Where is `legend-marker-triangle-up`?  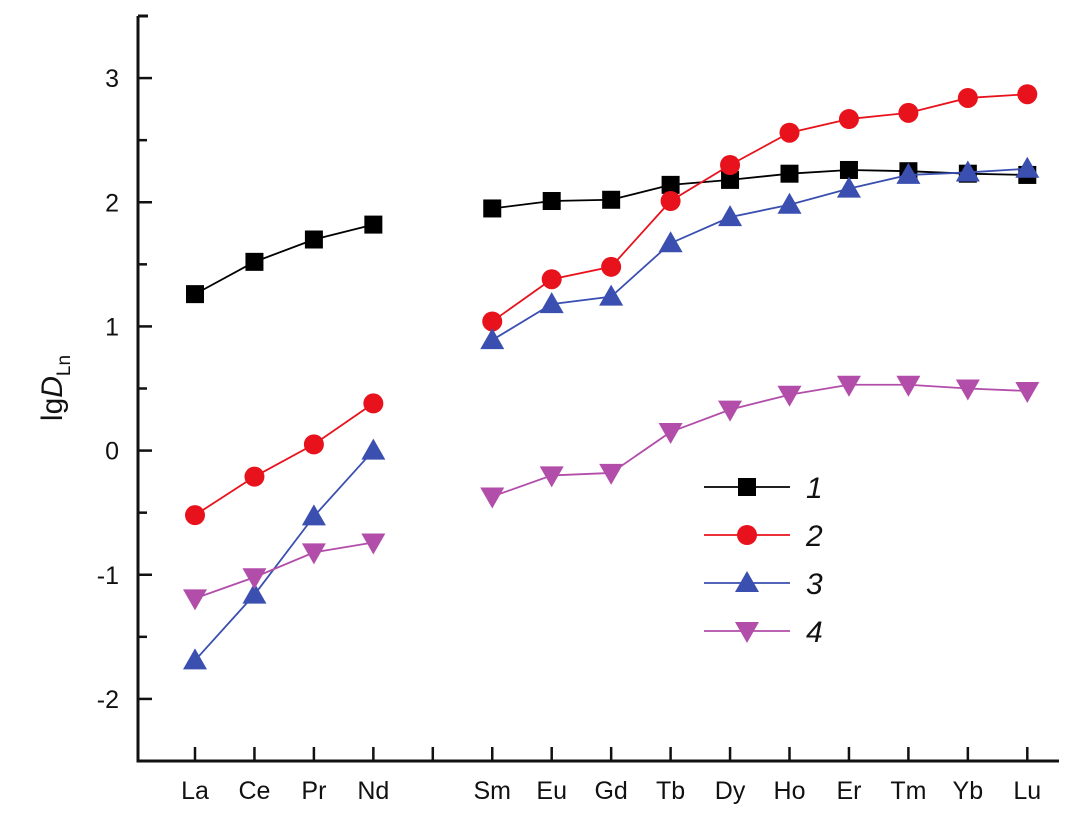
legend-marker-triangle-up is located at coordinates (747, 581).